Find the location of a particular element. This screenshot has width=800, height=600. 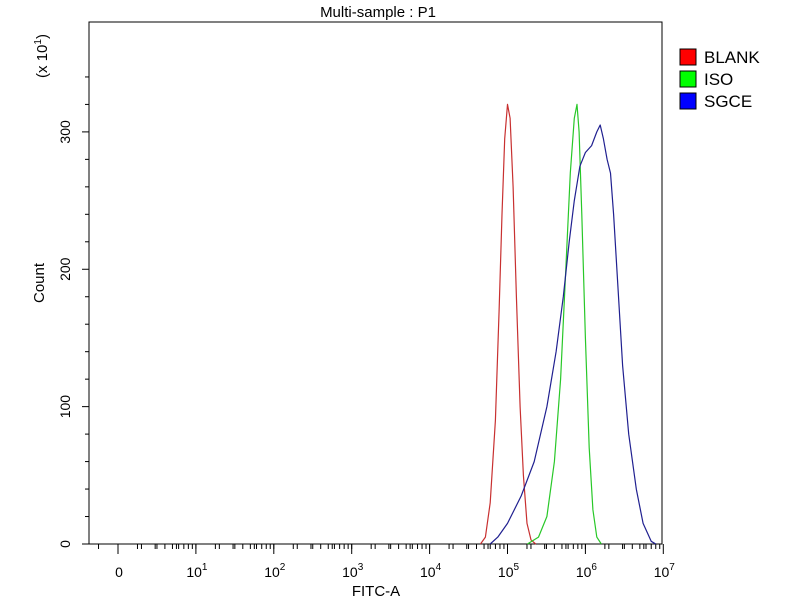

y-tick-label: 100 is located at coordinates (65, 407).